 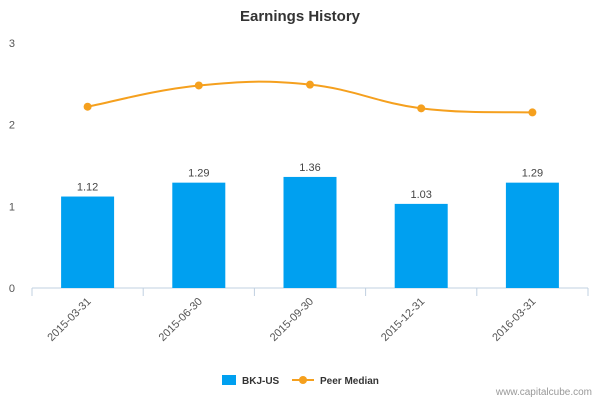 I want to click on x-tick-label: 2015-06-30, so click(x=181, y=320).